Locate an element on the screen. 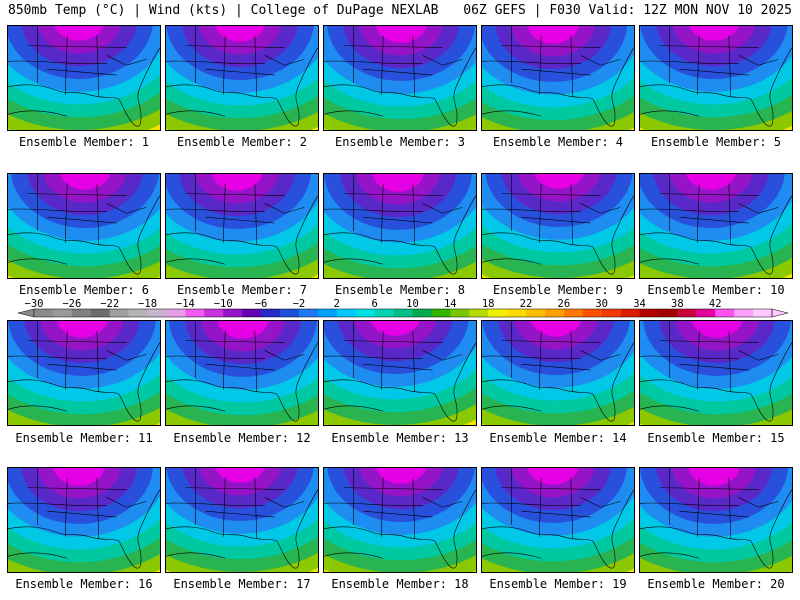  ensemble-member-label: Ensemble Member: 6 is located at coordinates (84, 290).